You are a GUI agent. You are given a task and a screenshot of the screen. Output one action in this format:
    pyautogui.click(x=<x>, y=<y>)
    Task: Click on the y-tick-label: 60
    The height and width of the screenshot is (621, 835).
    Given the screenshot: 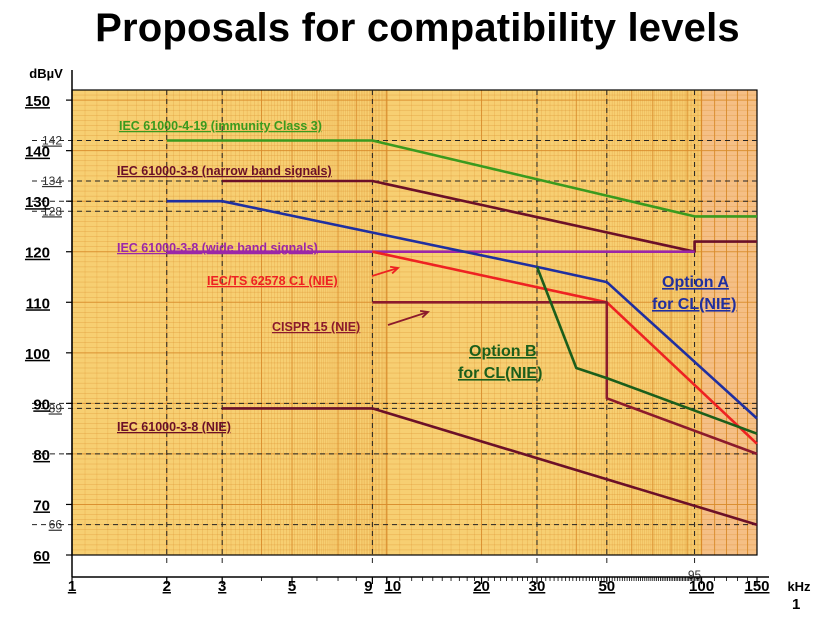 What is the action you would take?
    pyautogui.click(x=41, y=556)
    